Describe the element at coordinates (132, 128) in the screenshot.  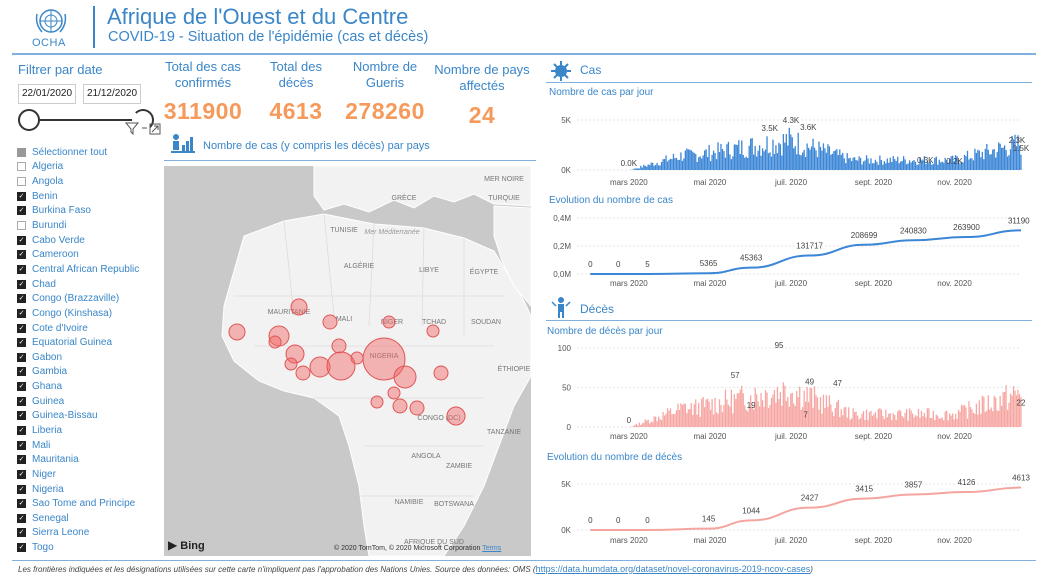
I see `filter-icon` at that location.